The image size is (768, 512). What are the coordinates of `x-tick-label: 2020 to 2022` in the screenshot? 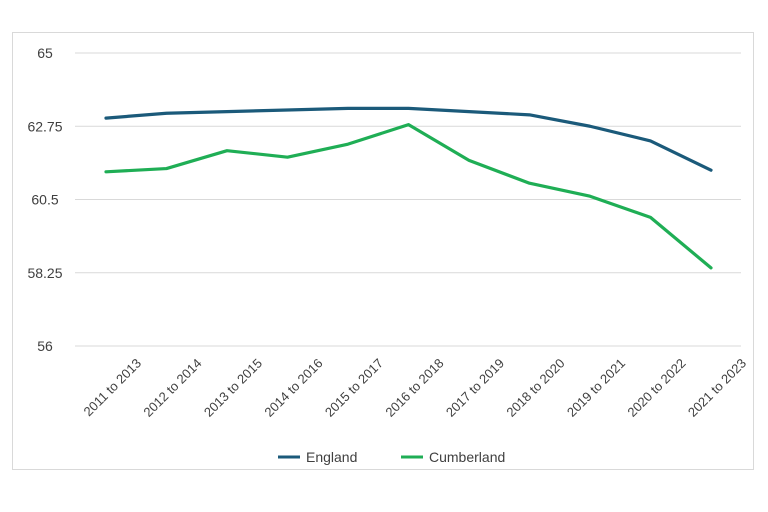 It's located at (656, 388).